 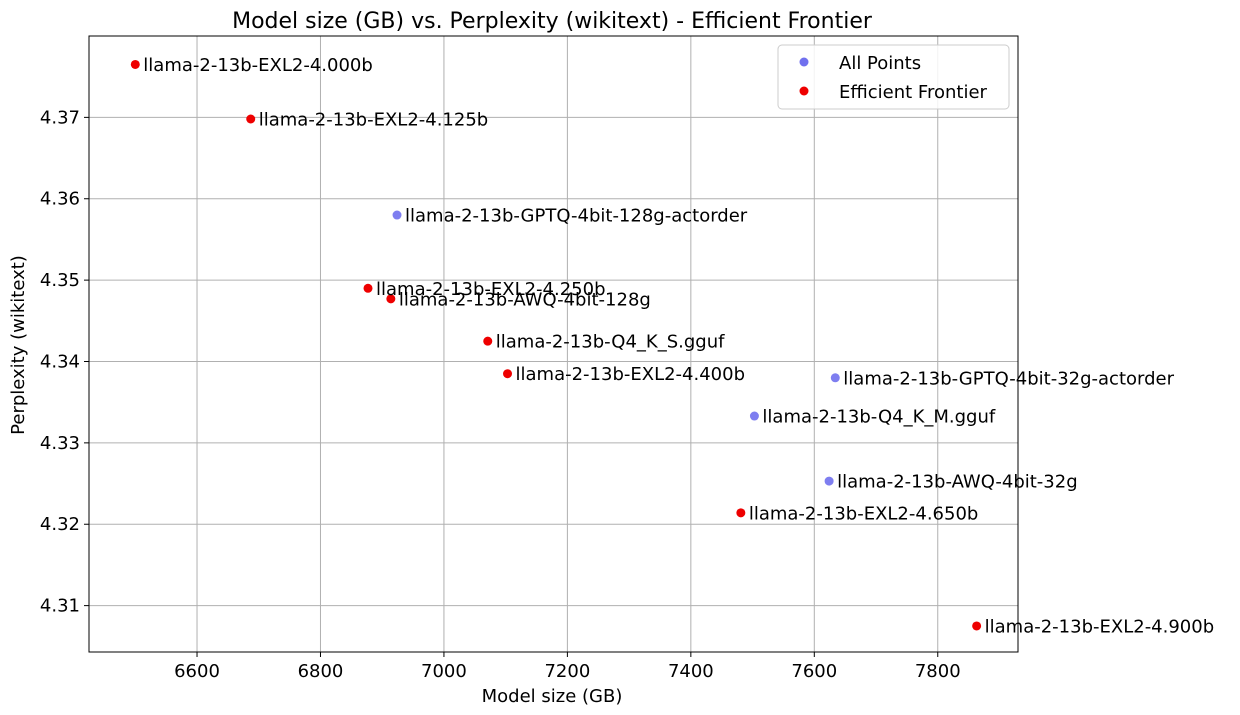 I want to click on x-axis-label: Model size (GB), so click(x=552, y=696).